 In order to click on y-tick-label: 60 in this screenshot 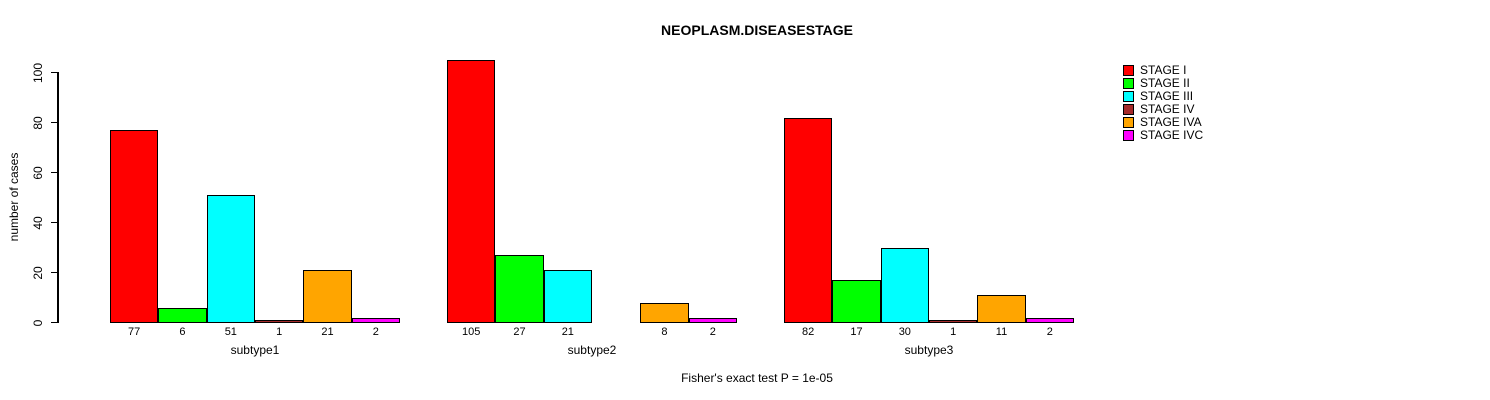, I will do `click(38, 172)`.